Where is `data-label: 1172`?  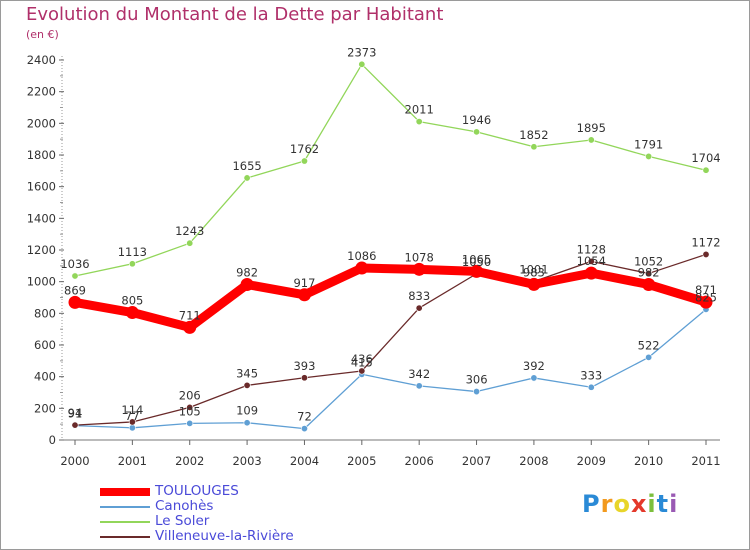
data-label: 1172 is located at coordinates (705, 242).